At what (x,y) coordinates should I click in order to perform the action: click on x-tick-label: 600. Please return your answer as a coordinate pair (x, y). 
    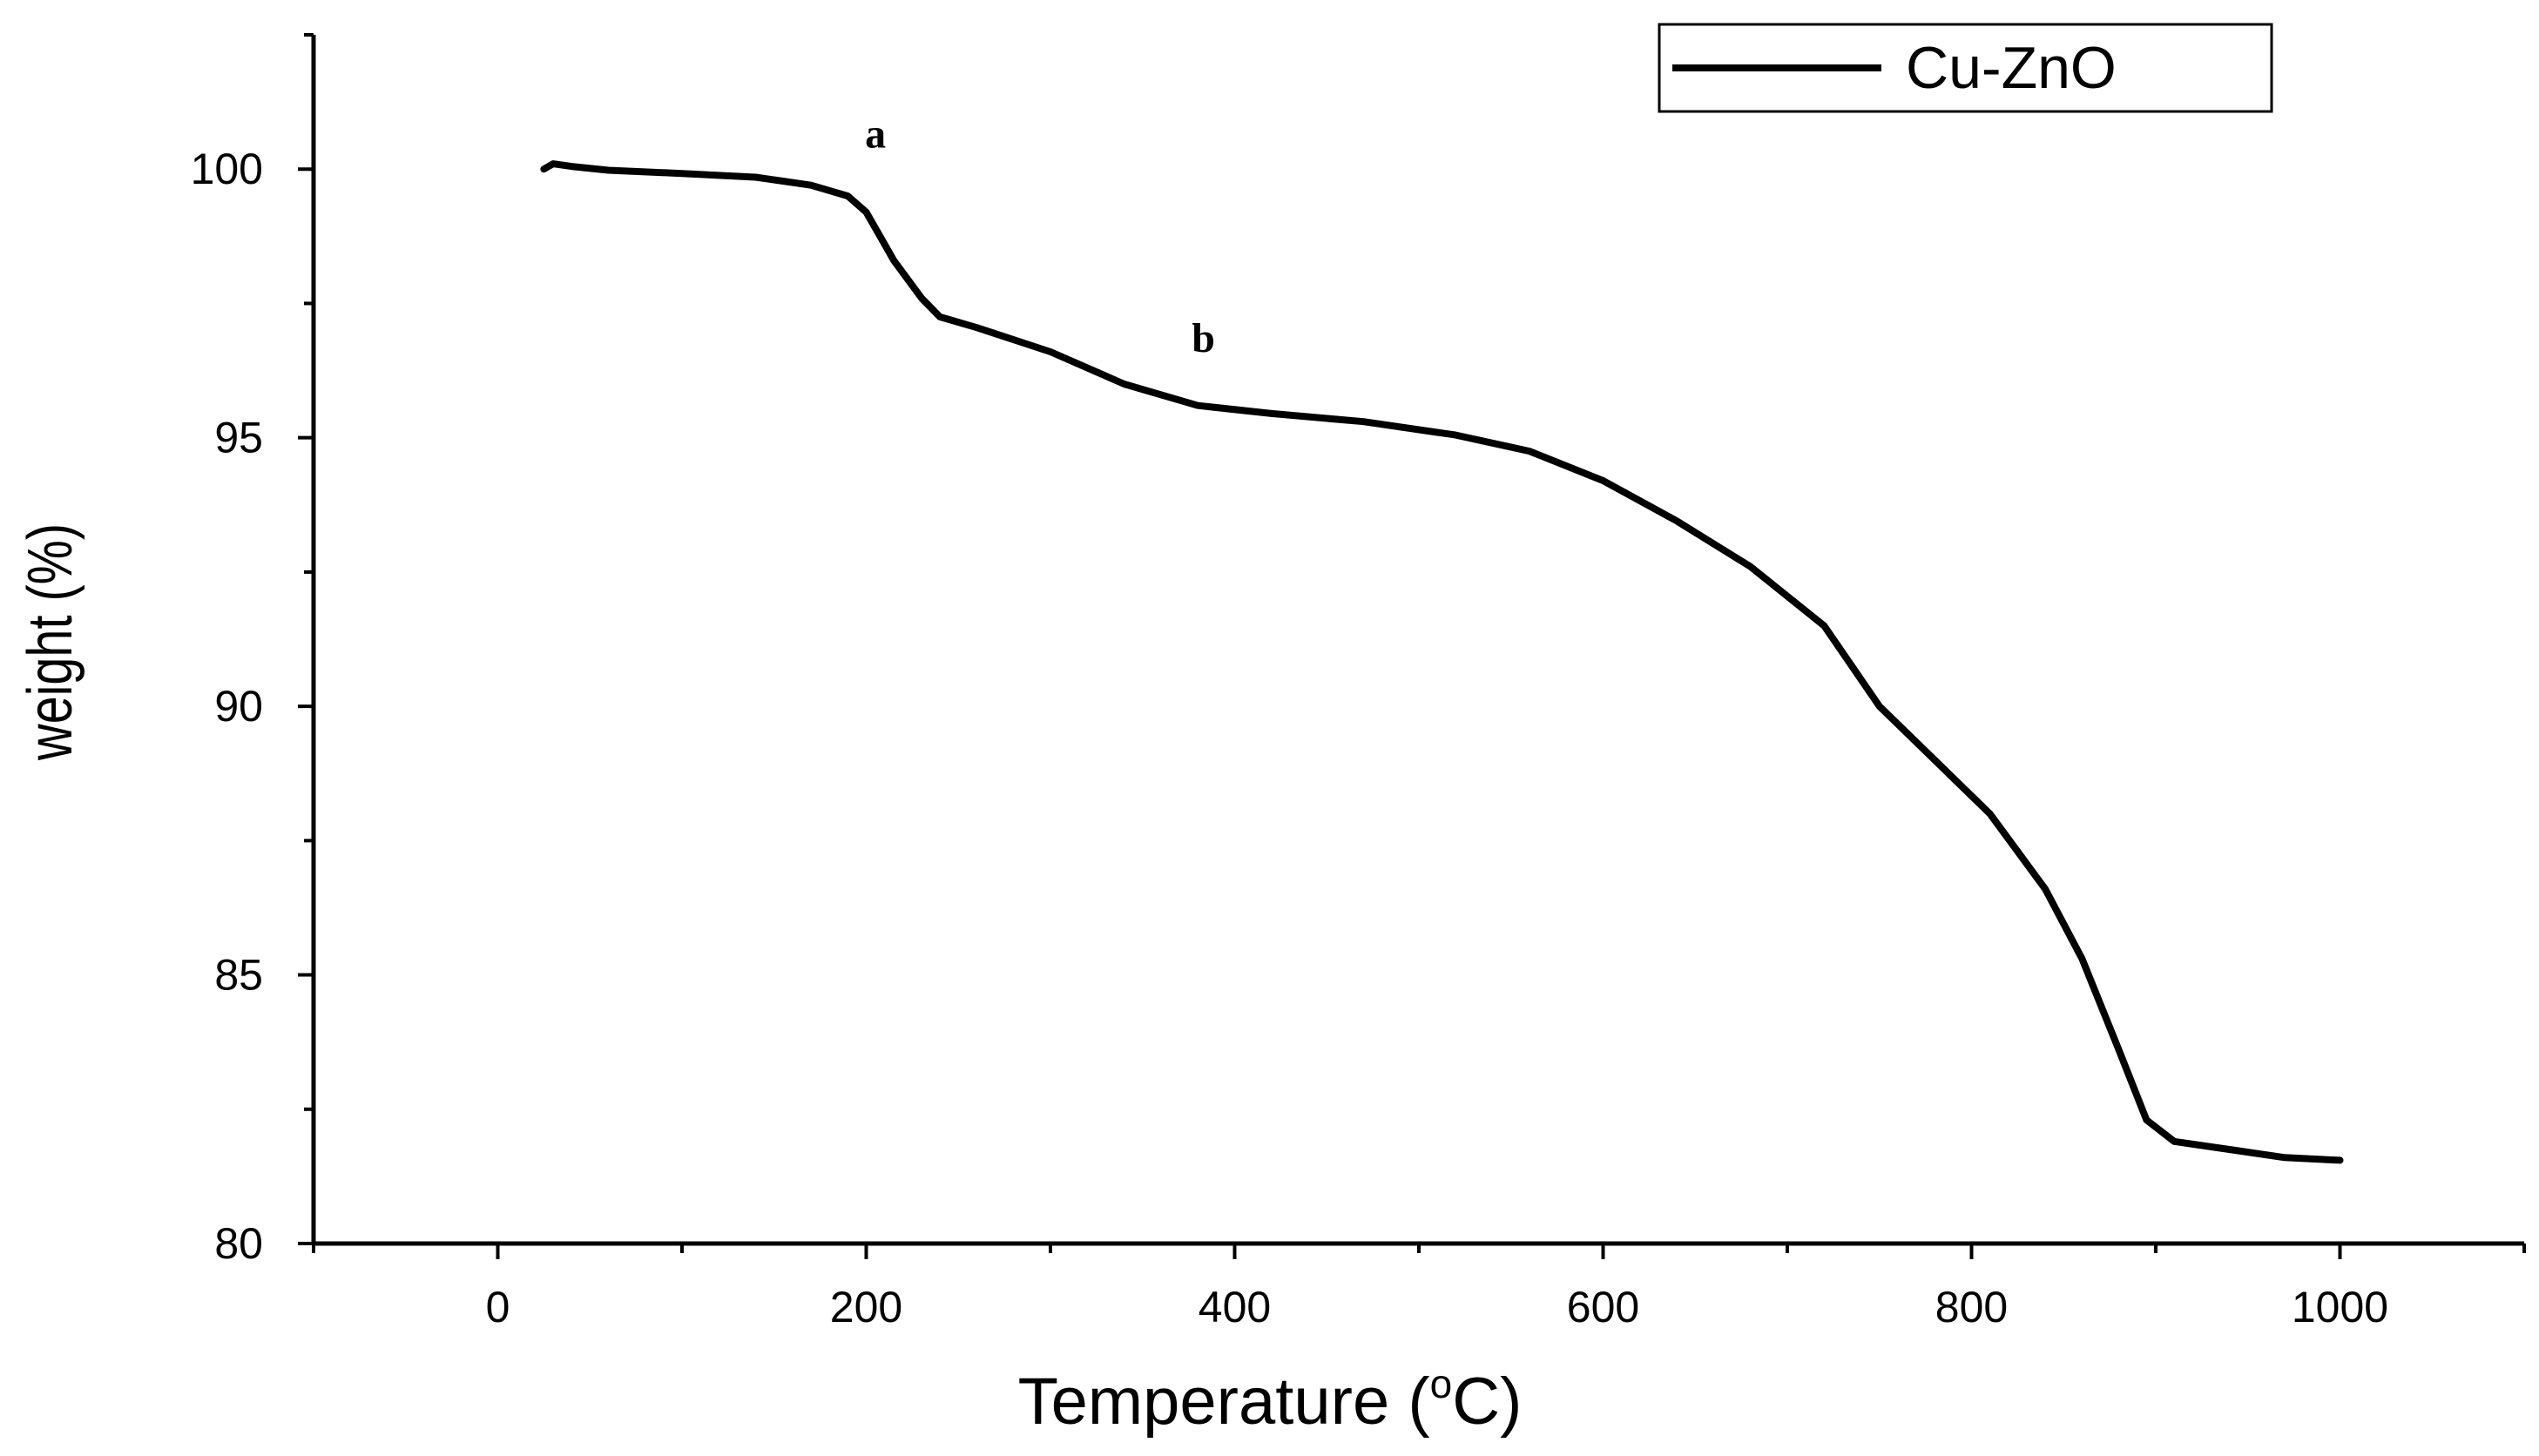
    Looking at the image, I should click on (1603, 1307).